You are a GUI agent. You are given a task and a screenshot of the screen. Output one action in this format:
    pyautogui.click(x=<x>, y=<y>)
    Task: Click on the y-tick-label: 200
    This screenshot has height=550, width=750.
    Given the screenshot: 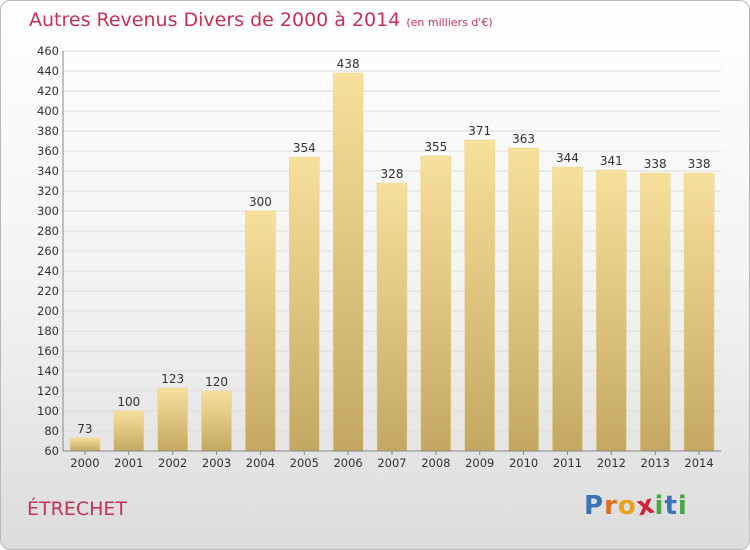 What is the action you would take?
    pyautogui.click(x=48, y=311)
    